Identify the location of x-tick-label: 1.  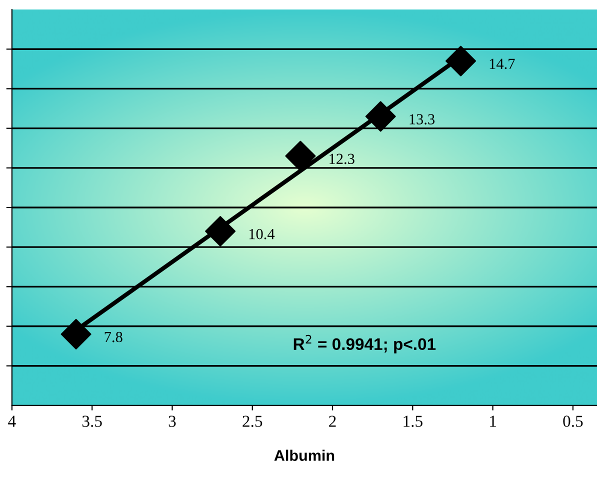
(493, 421).